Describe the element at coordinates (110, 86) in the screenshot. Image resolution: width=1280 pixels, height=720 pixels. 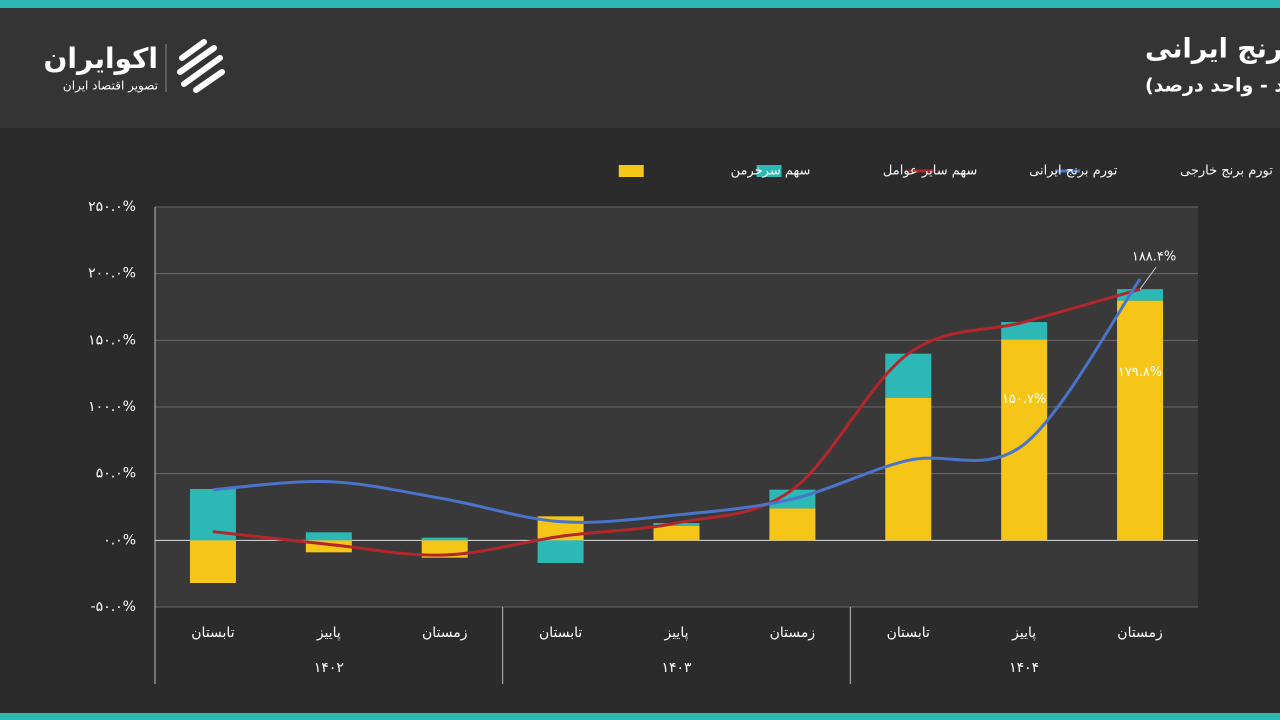
I see `brand-tagline: تصویر اقتصاد ایران` at that location.